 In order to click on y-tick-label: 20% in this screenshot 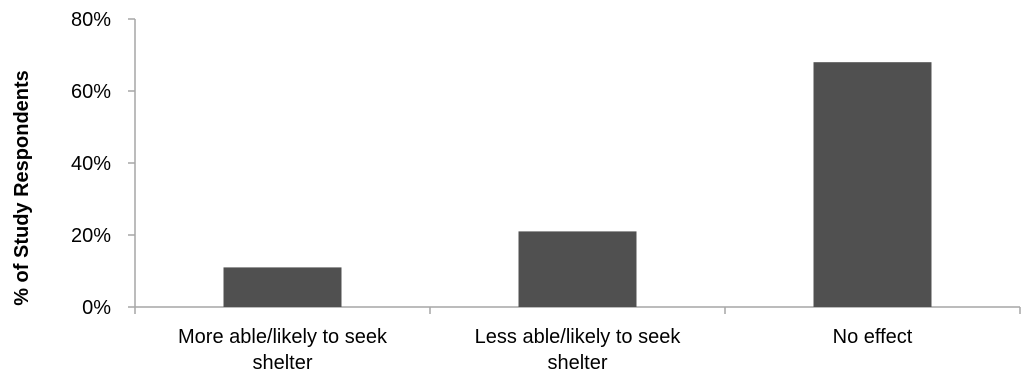, I will do `click(91, 236)`.